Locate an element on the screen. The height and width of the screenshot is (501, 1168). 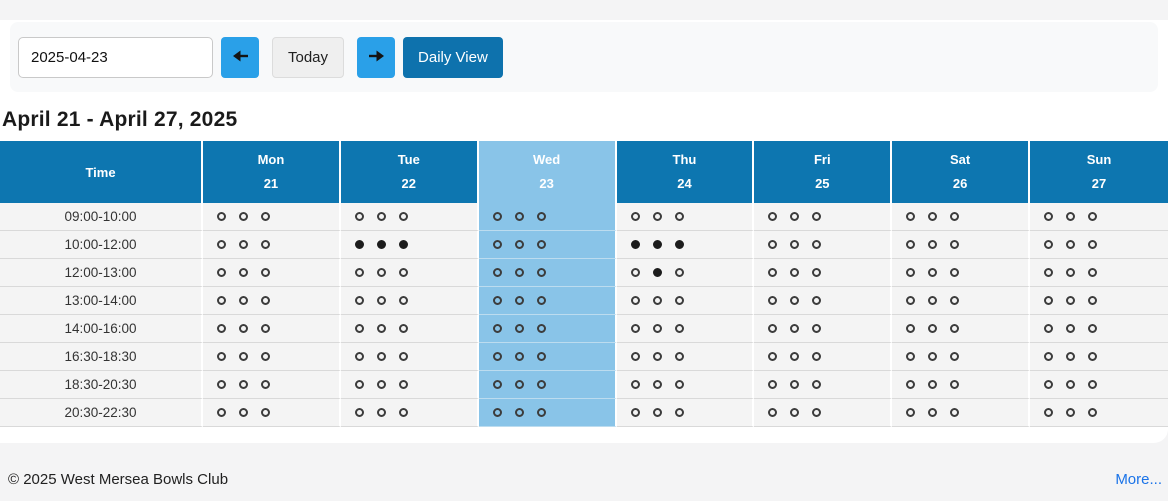
daily-view-button: Daily View is located at coordinates (453, 57).